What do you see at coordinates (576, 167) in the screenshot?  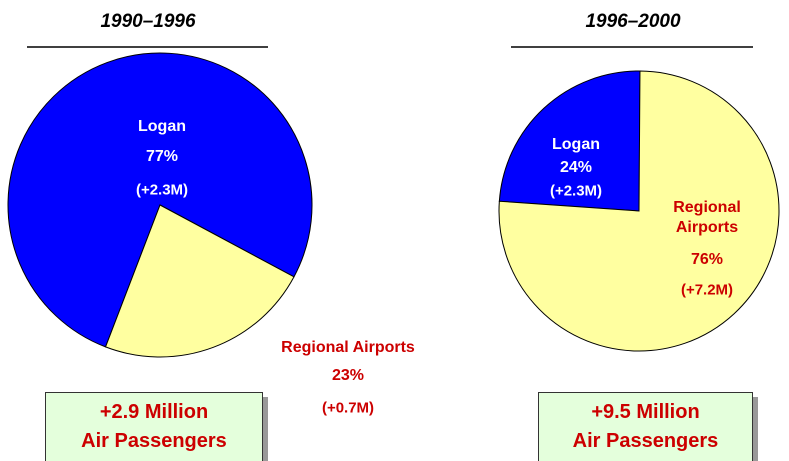 I see `slice-value: 24%` at bounding box center [576, 167].